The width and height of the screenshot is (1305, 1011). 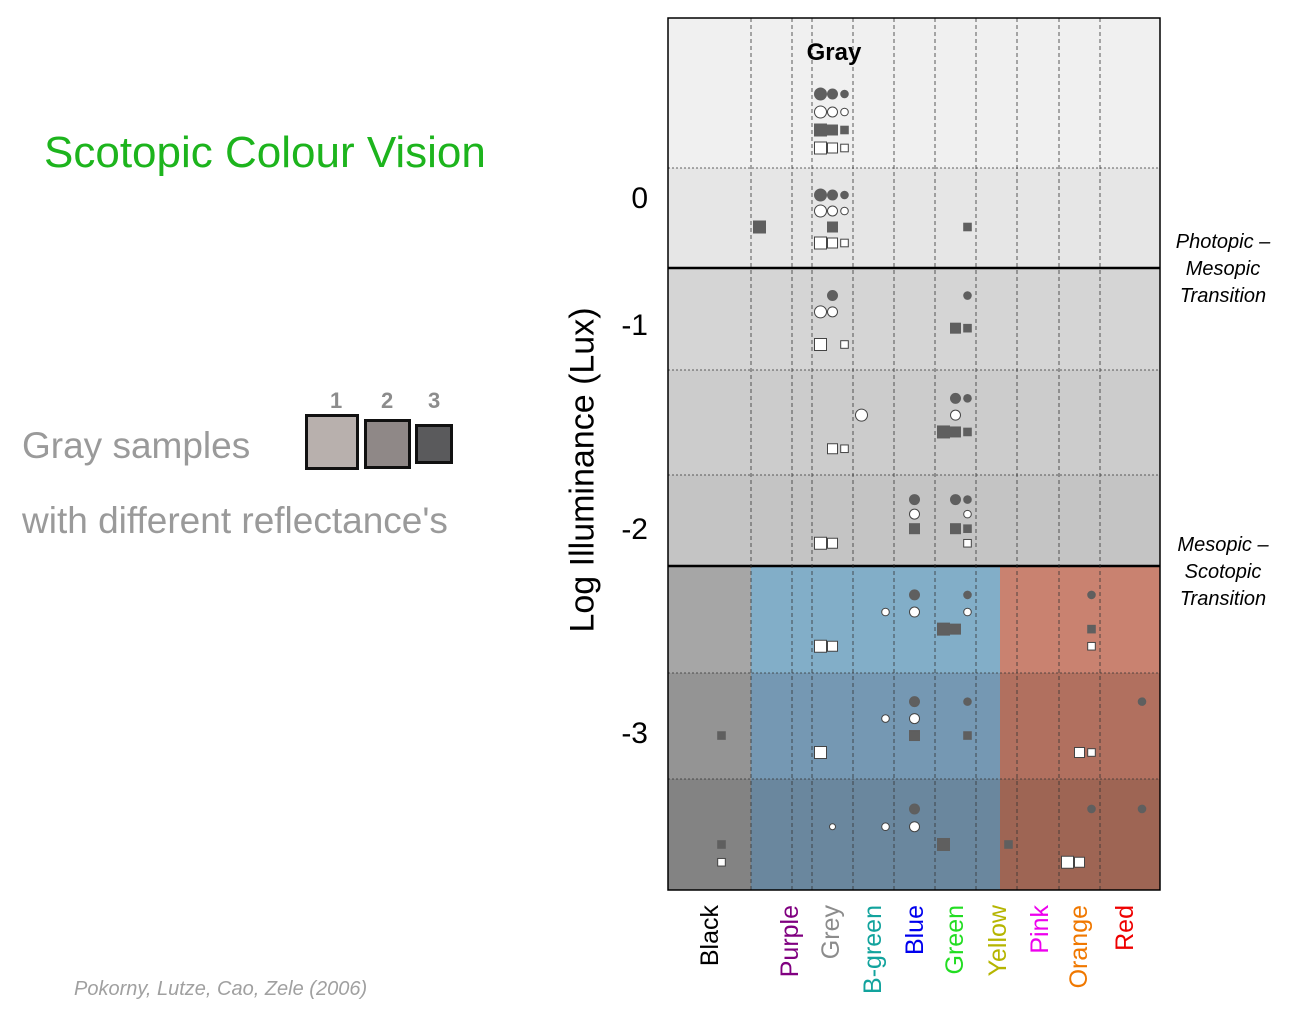 I want to click on swatch-number-3: 3, so click(x=434, y=400).